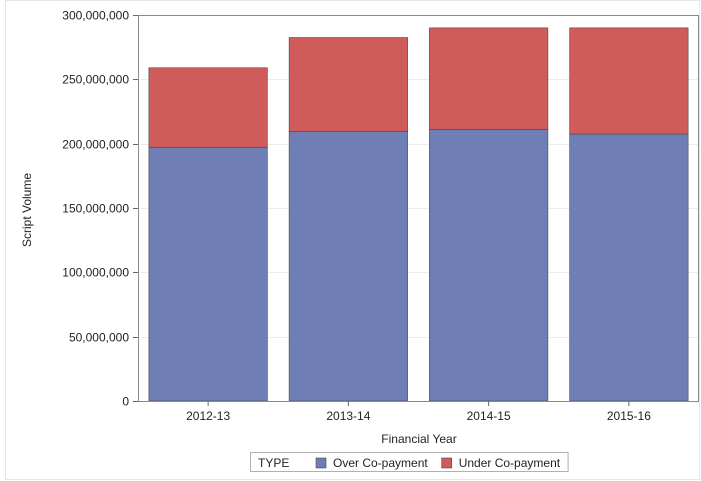 This screenshot has height=481, width=701. Describe the element at coordinates (95, 16) in the screenshot. I see `y-tick-label: 300,000,000` at that location.